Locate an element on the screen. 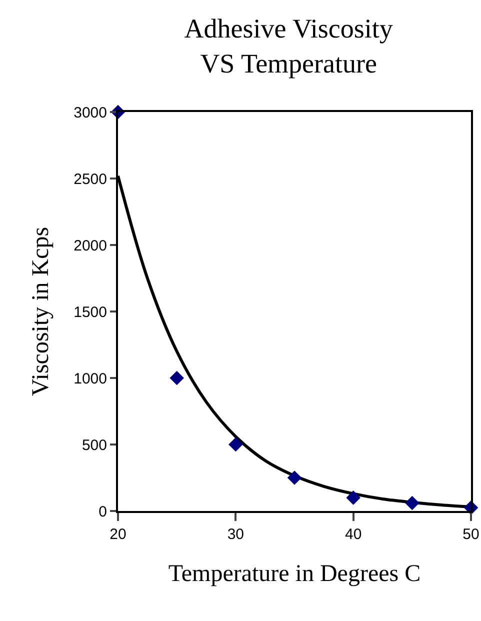 This screenshot has height=621, width=481. x-tick-label: 30 is located at coordinates (235, 534).